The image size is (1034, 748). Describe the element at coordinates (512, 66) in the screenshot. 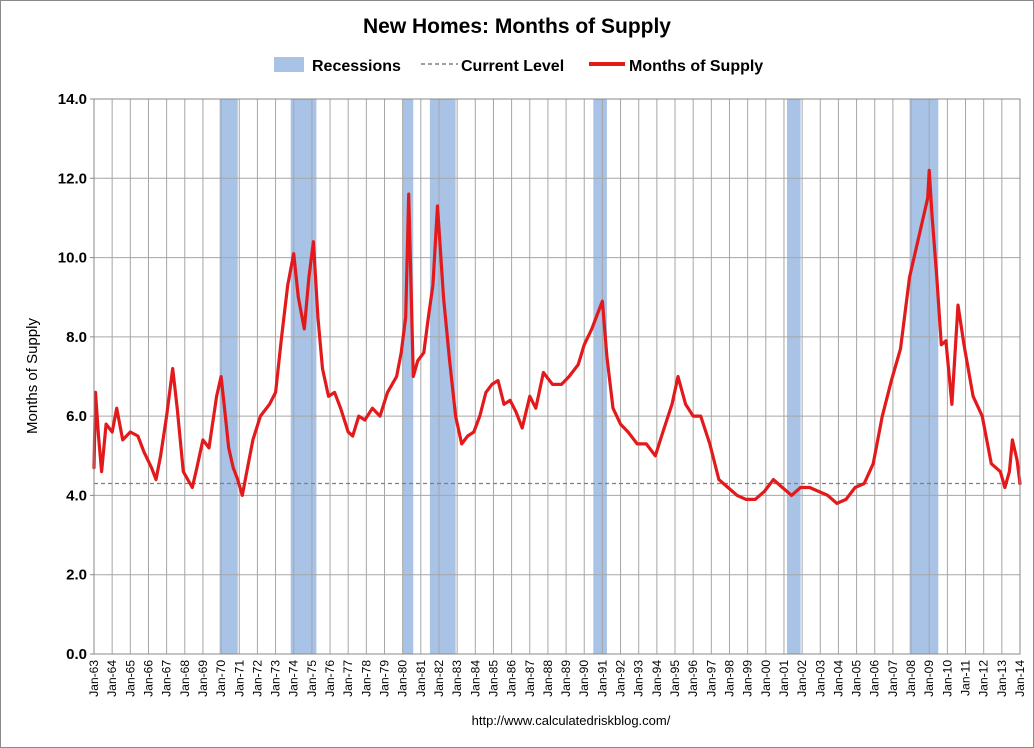

I see `legend-current-level-label: Current Level` at that location.